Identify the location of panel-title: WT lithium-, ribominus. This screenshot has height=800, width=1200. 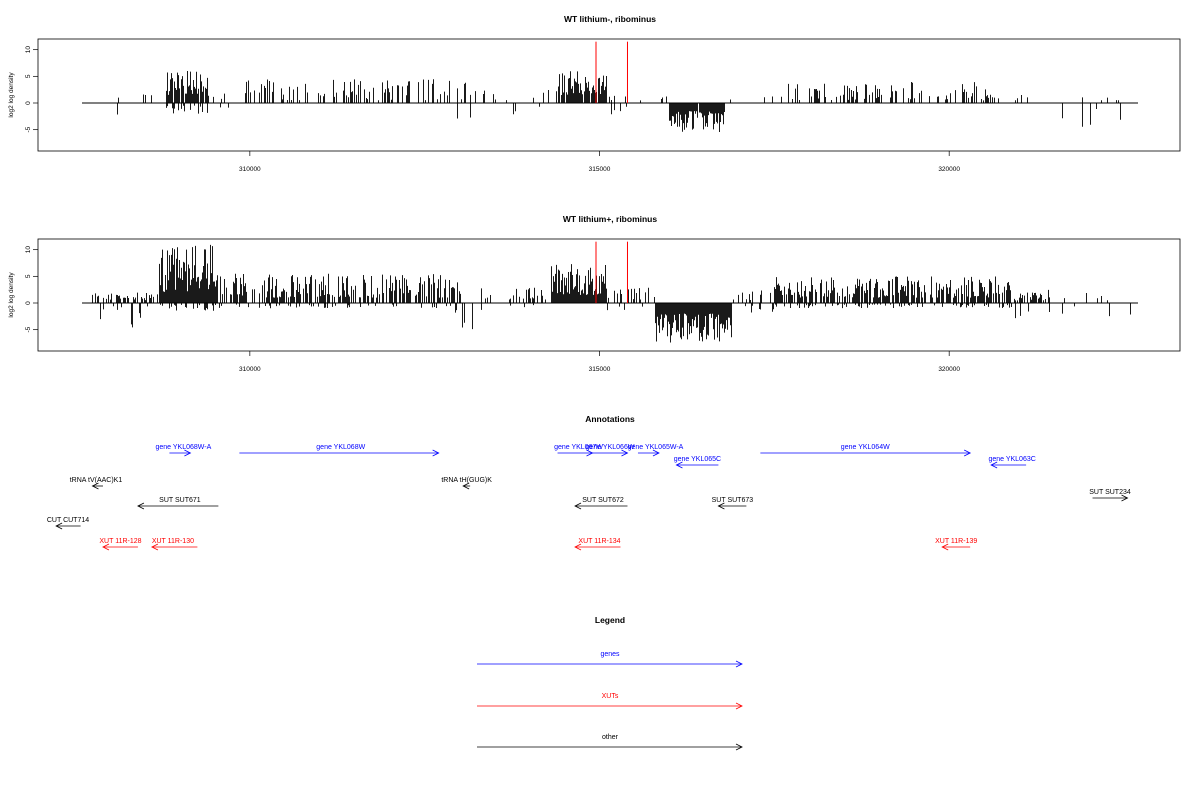
(610, 19).